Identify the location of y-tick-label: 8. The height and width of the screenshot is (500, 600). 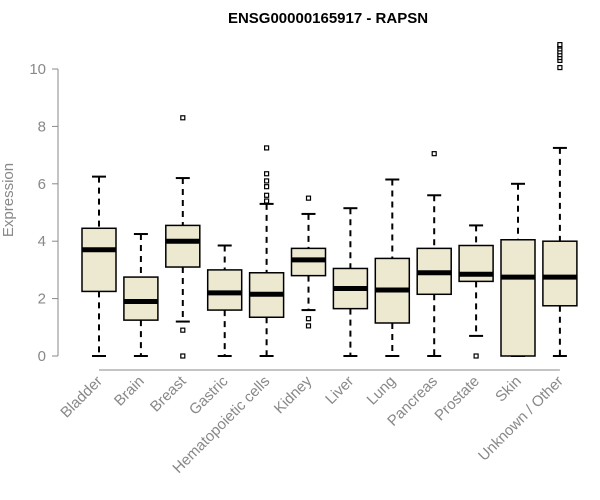
(42, 126).